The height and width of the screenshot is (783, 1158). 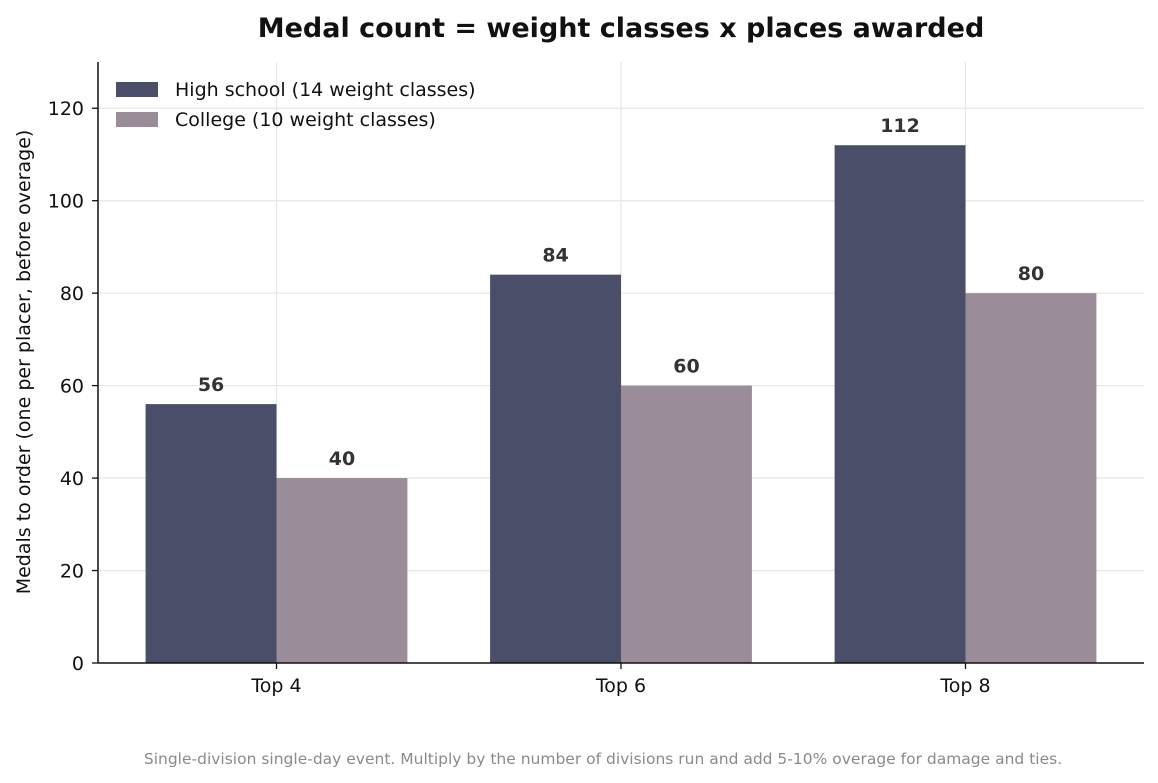 What do you see at coordinates (964, 686) in the screenshot?
I see `x-tick-label-2: Top 8` at bounding box center [964, 686].